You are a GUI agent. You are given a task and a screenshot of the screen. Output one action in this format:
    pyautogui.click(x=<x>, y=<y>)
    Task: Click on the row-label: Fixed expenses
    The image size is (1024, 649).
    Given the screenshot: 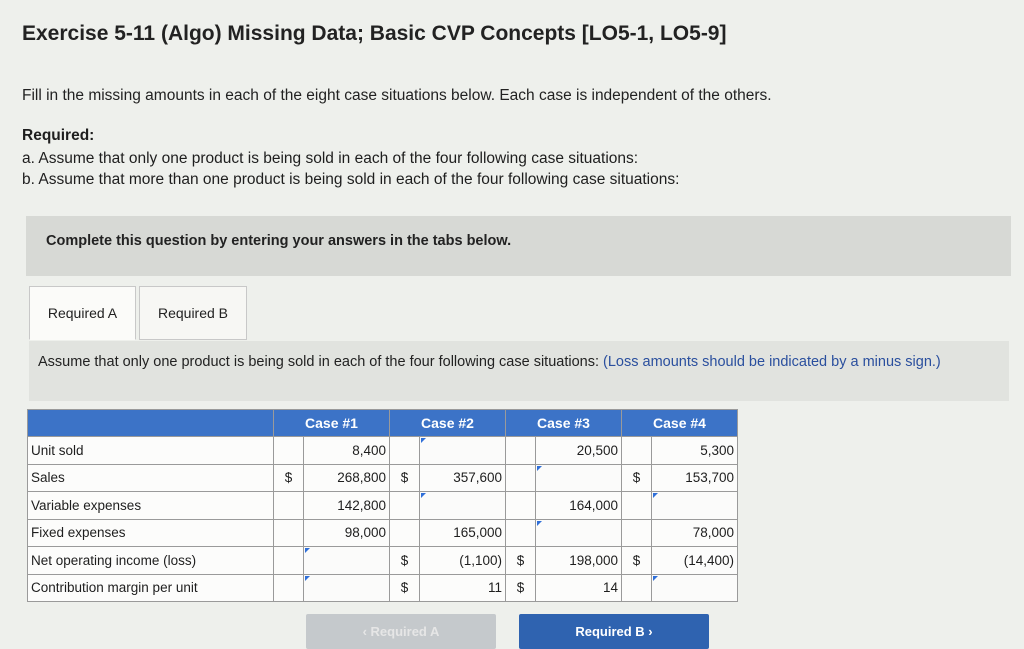 What is the action you would take?
    pyautogui.click(x=150, y=532)
    